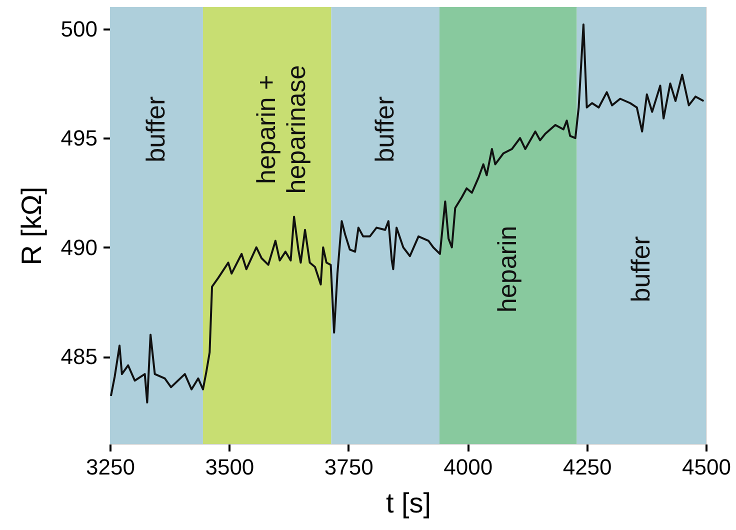 Image resolution: width=736 pixels, height=530 pixels. What do you see at coordinates (349, 467) in the screenshot?
I see `x-tick-label: 3750` at bounding box center [349, 467].